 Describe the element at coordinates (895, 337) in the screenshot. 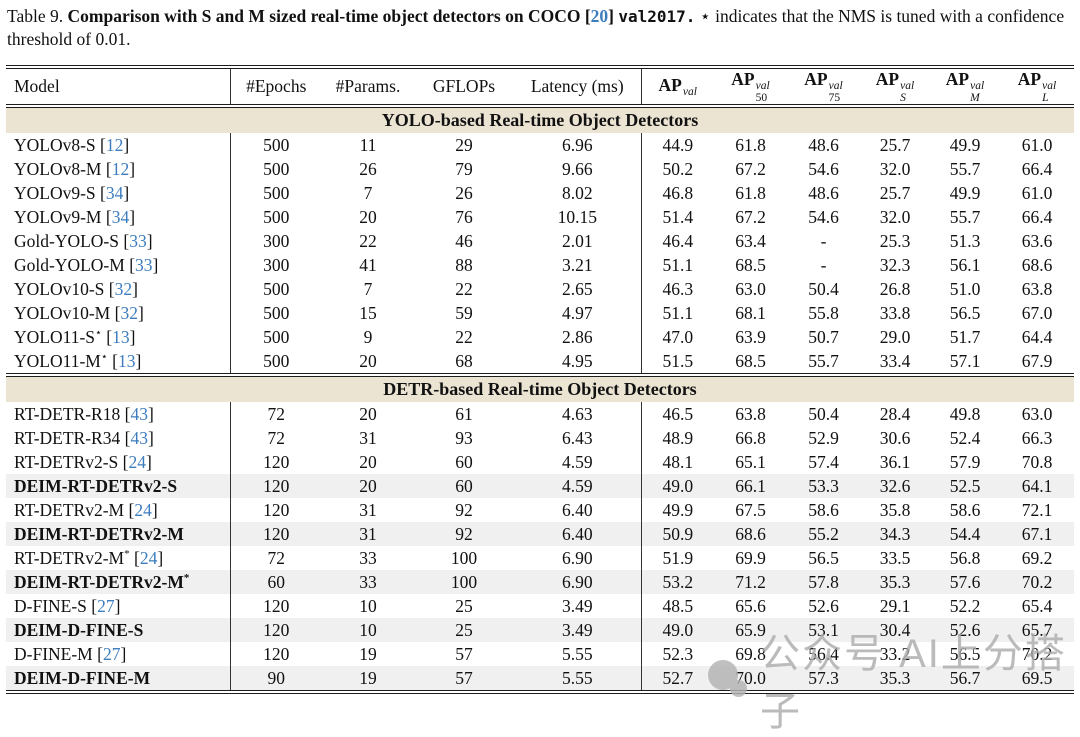

I see `value-cell: 29.0` at that location.